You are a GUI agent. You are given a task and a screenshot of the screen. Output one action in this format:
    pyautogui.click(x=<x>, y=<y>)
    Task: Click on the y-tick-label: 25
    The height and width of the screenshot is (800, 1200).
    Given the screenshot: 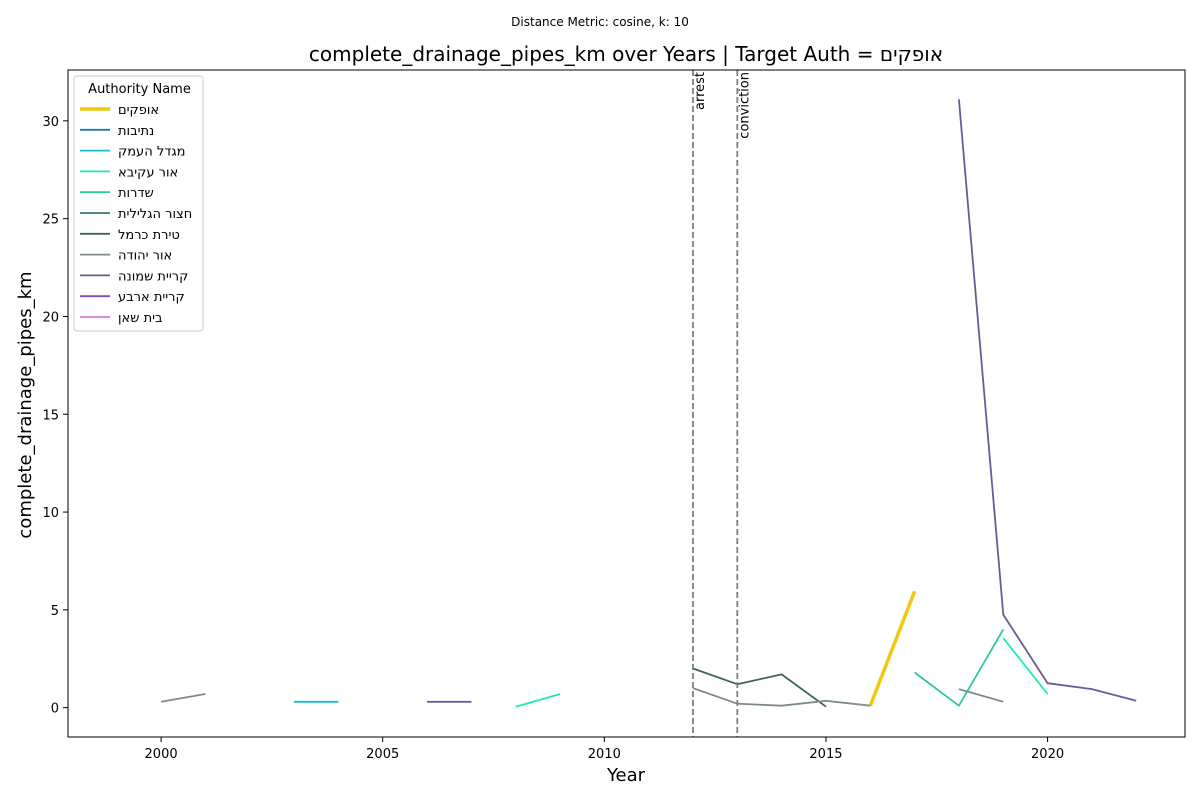 What is the action you would take?
    pyautogui.click(x=50, y=220)
    